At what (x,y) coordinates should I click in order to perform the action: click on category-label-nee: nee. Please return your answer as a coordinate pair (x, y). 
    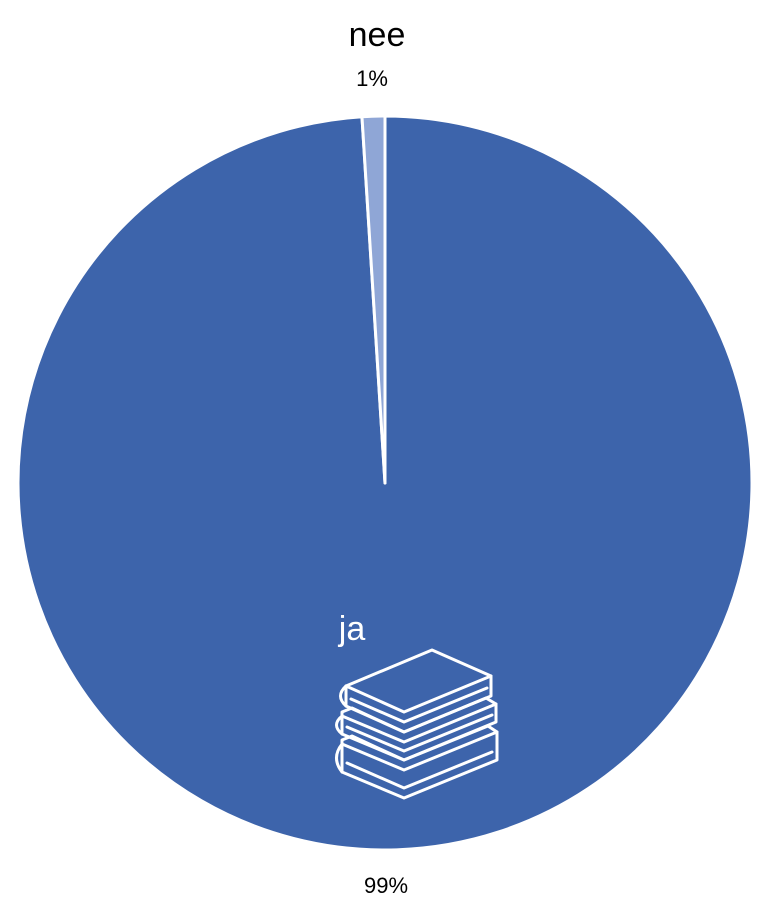
    Looking at the image, I should click on (377, 35).